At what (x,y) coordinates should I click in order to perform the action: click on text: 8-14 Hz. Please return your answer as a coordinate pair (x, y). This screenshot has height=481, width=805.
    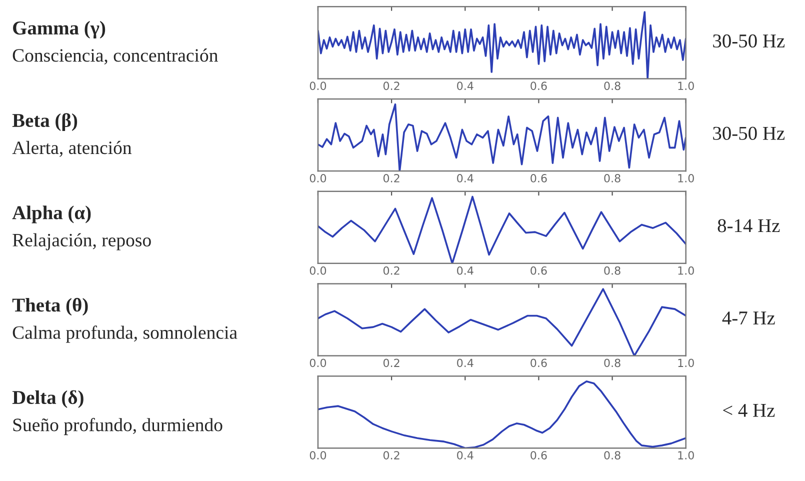
    Looking at the image, I should click on (749, 225).